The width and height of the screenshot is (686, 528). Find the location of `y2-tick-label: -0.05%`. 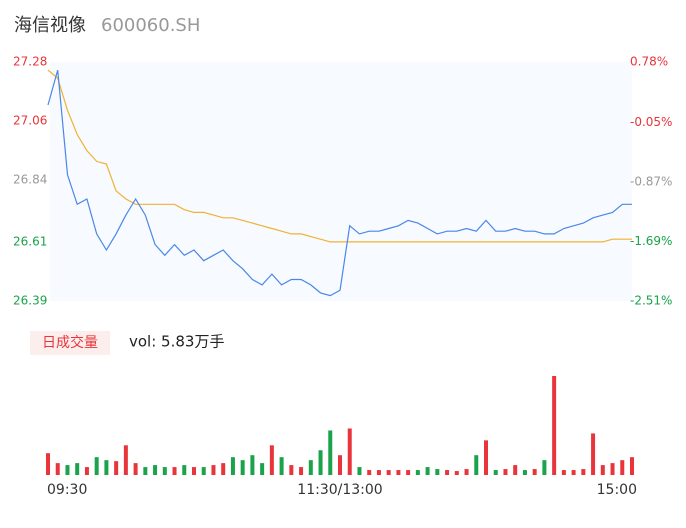

y2-tick-label: -0.05% is located at coordinates (651, 122).